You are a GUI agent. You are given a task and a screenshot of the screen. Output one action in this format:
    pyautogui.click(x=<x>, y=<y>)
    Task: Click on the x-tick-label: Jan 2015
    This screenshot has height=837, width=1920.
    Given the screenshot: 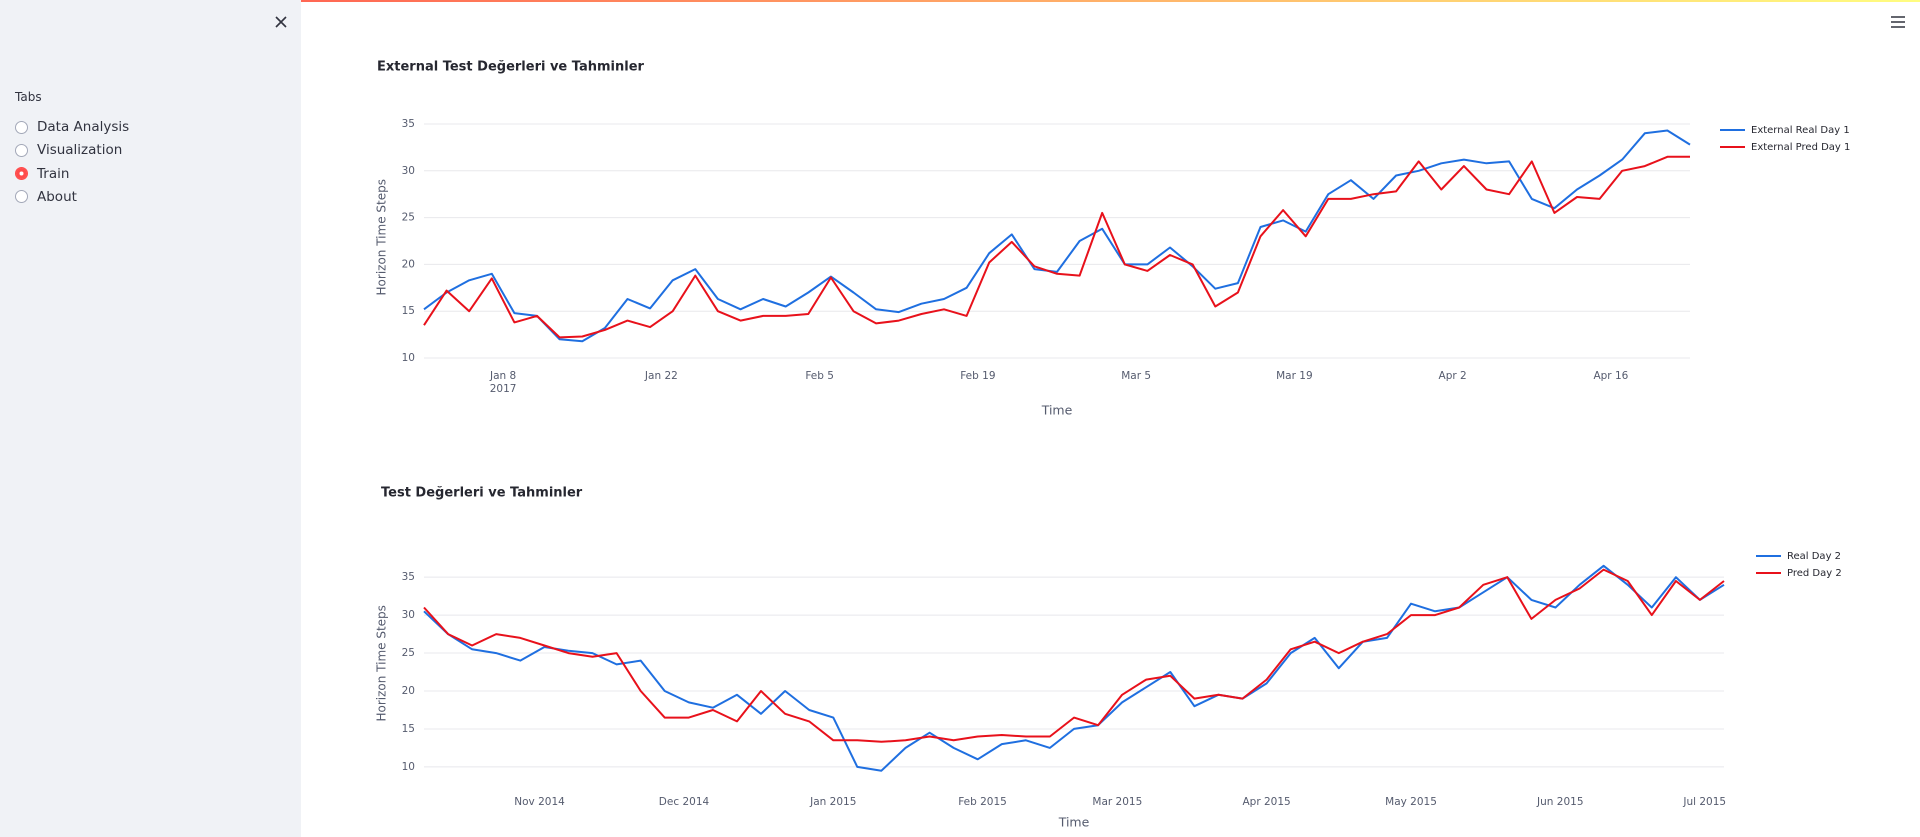 What is the action you would take?
    pyautogui.click(x=832, y=802)
    